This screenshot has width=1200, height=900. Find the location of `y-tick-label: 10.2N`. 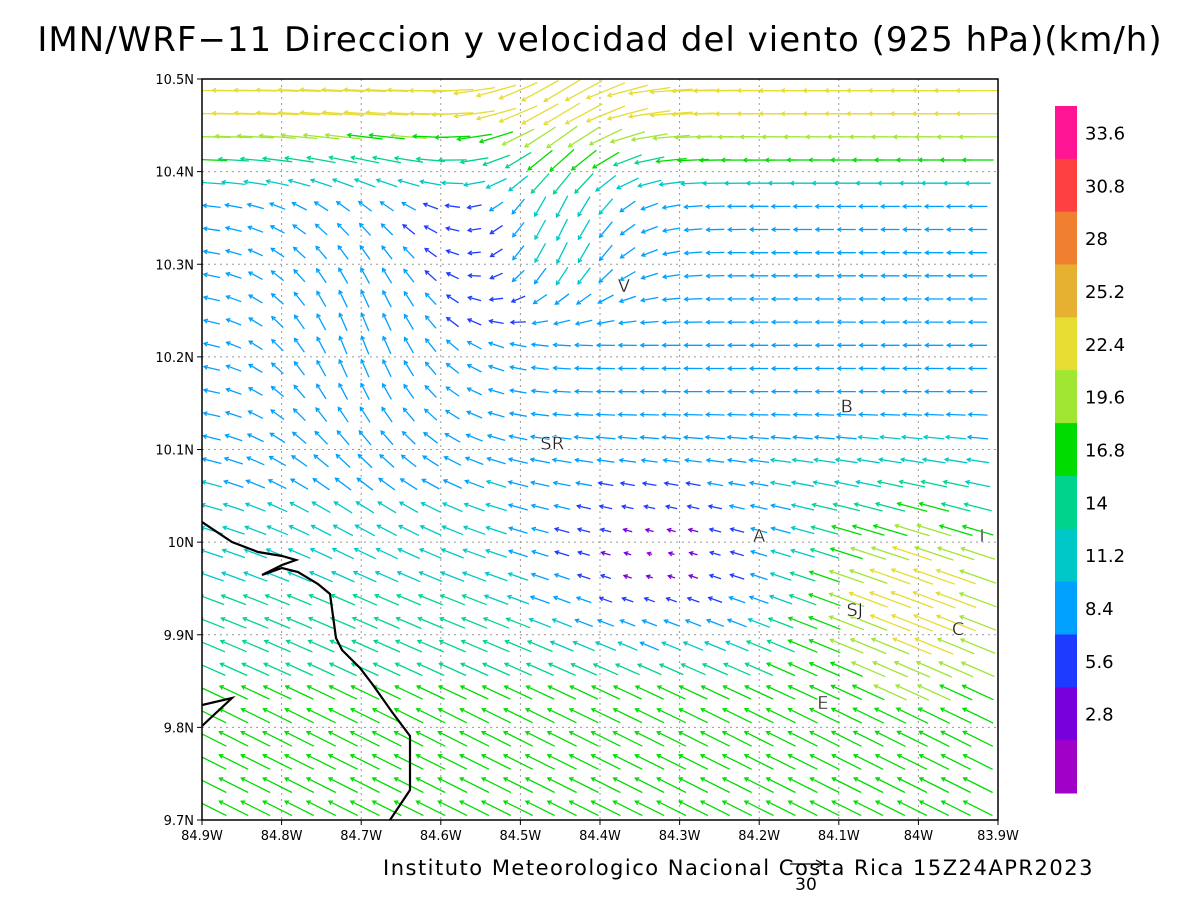

y-tick-label: 10.2N is located at coordinates (174, 358).